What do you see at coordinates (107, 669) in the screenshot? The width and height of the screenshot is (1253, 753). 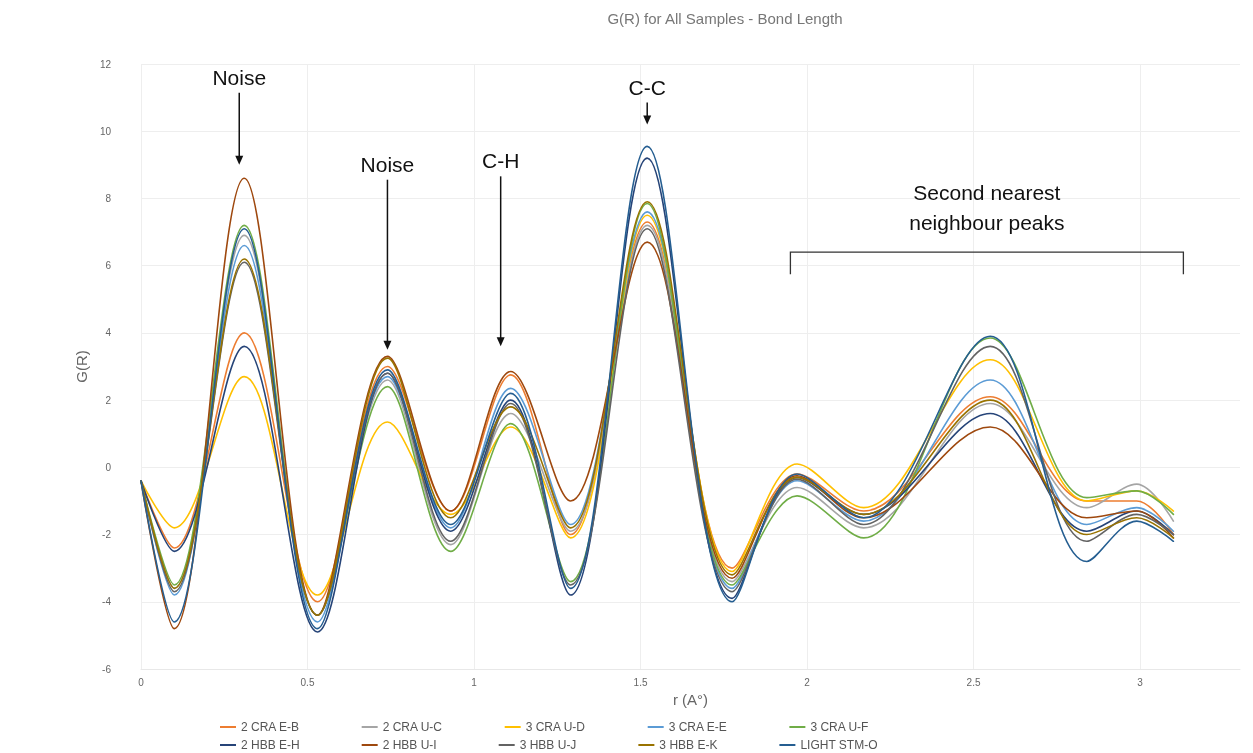 I see `y-tick-label: -6` at bounding box center [107, 669].